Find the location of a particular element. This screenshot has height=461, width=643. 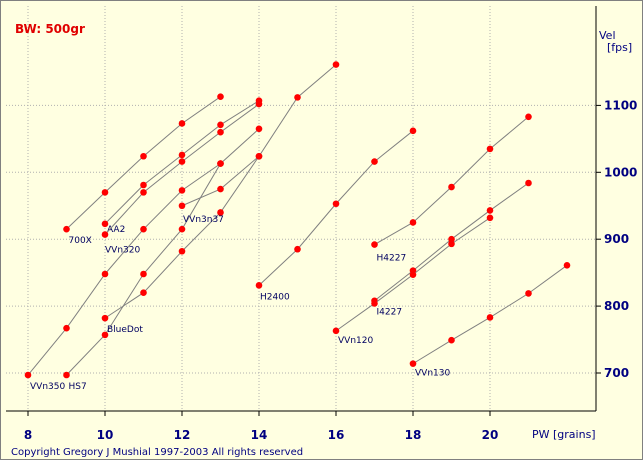

series-i4227: I4227 is located at coordinates (451, 248).